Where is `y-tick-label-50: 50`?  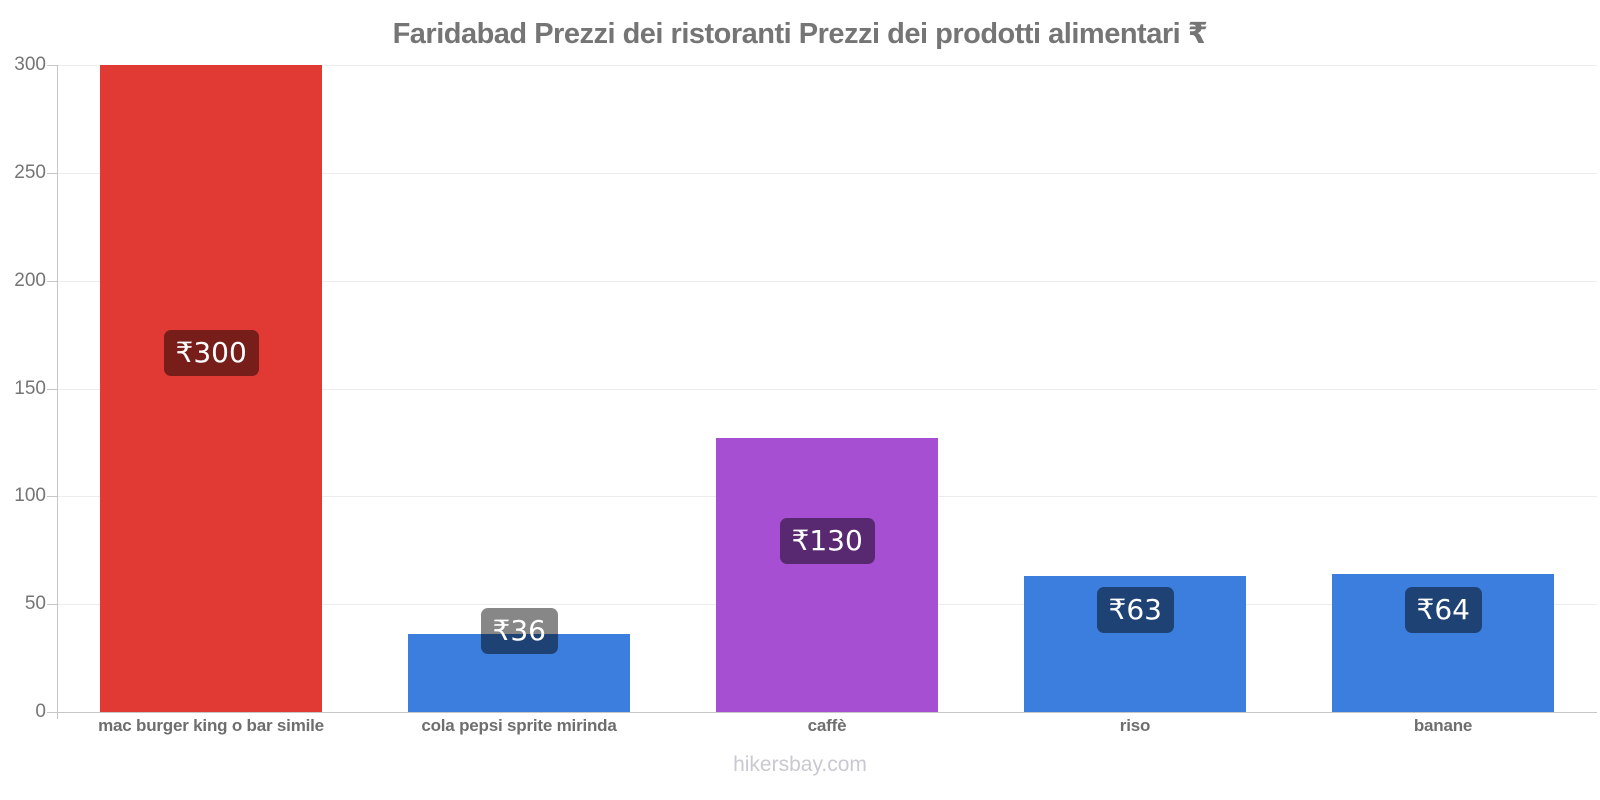 y-tick-label-50: 50 is located at coordinates (35, 604).